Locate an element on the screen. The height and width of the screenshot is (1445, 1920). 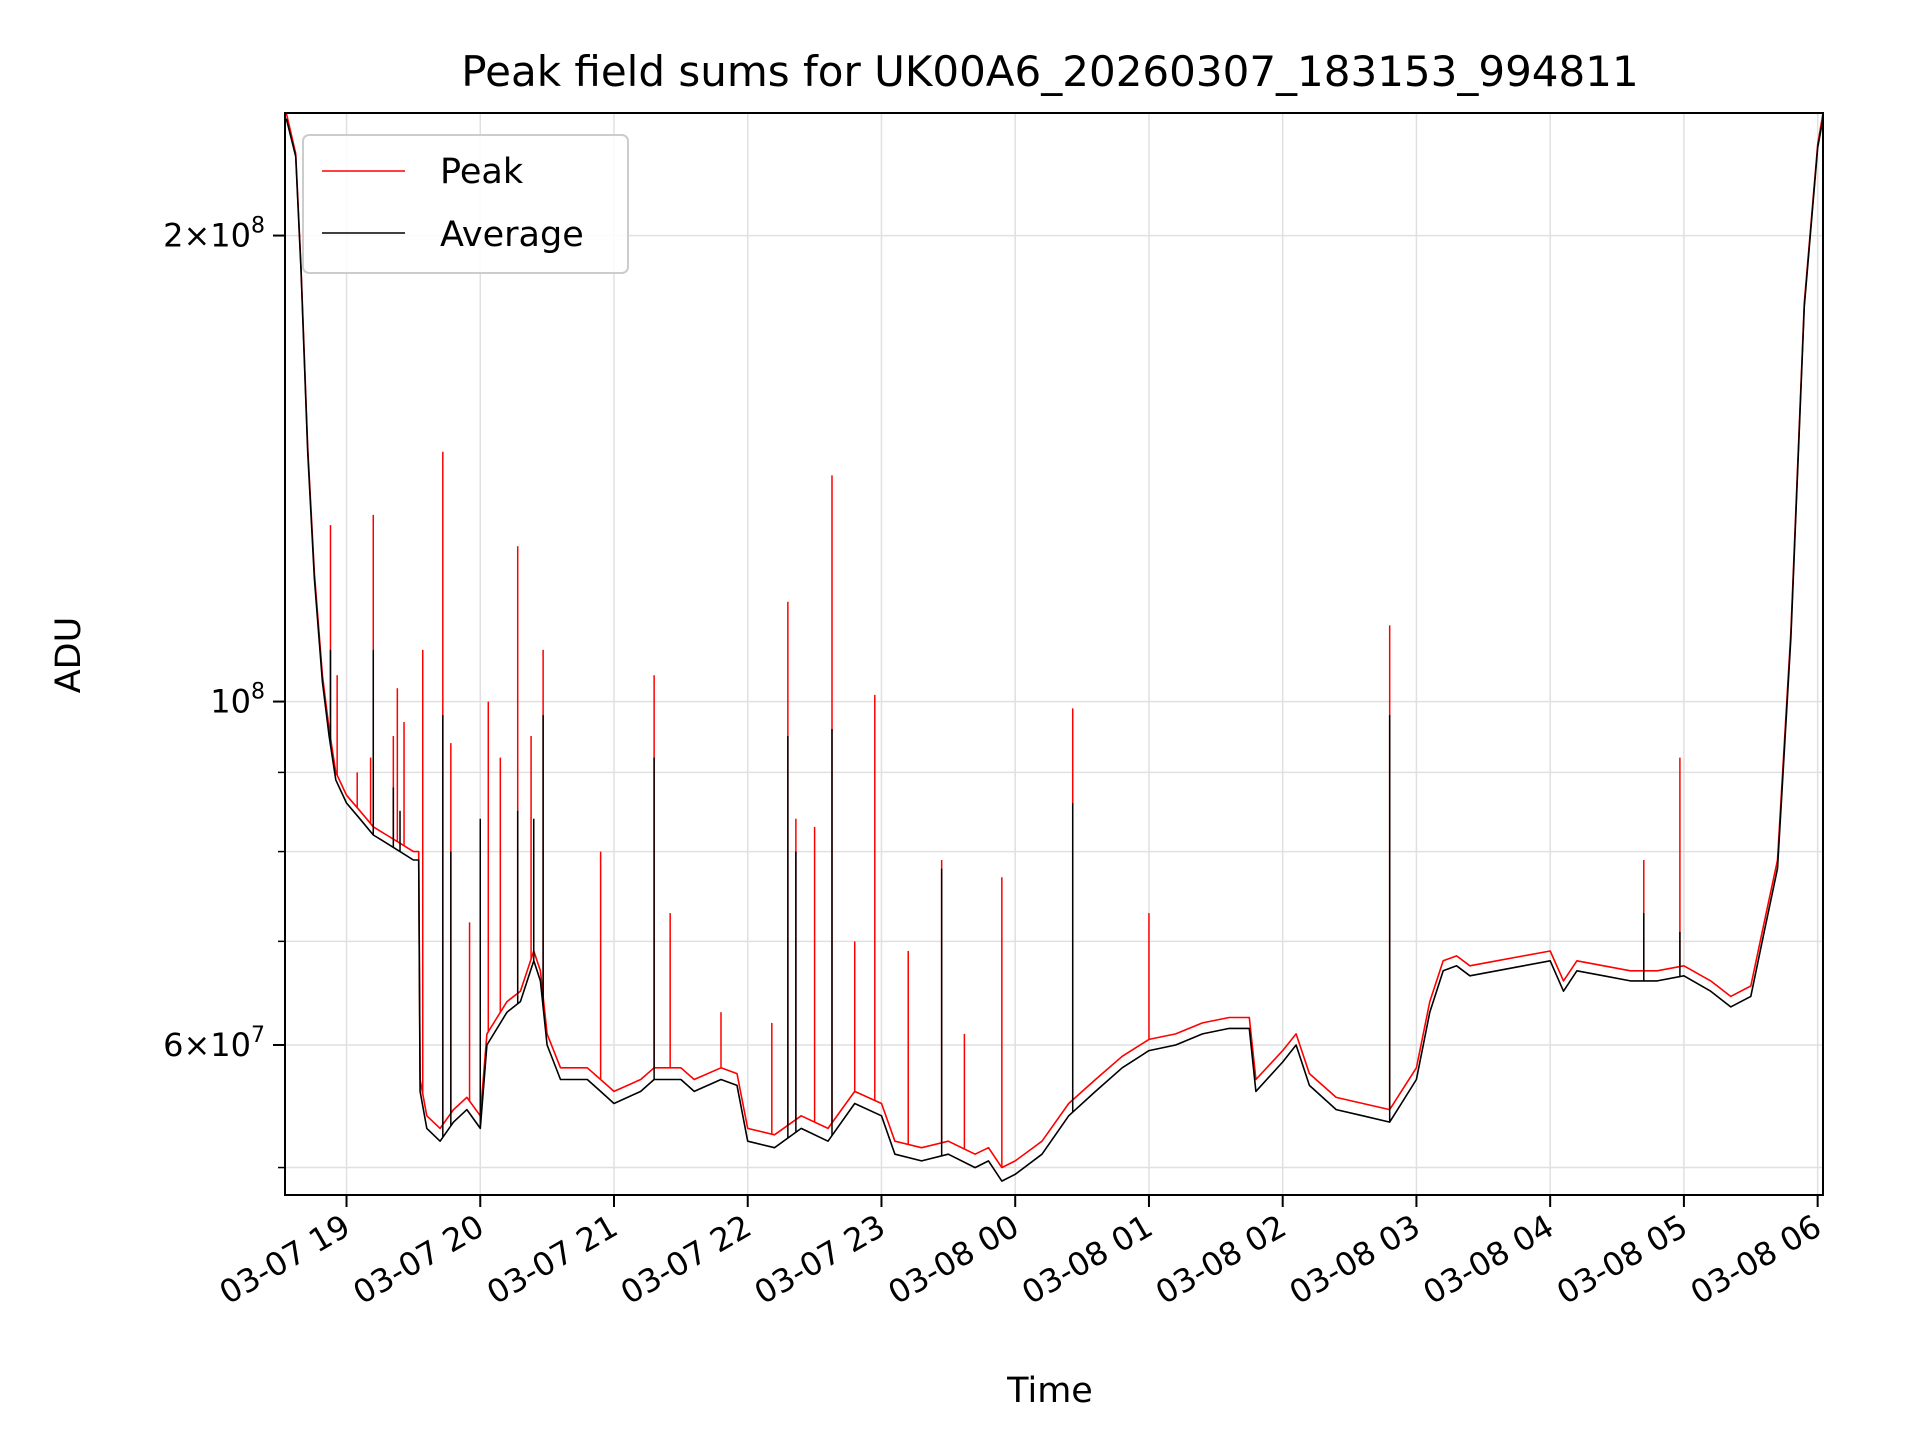
legend: Peak Average is located at coordinates (465, 204).